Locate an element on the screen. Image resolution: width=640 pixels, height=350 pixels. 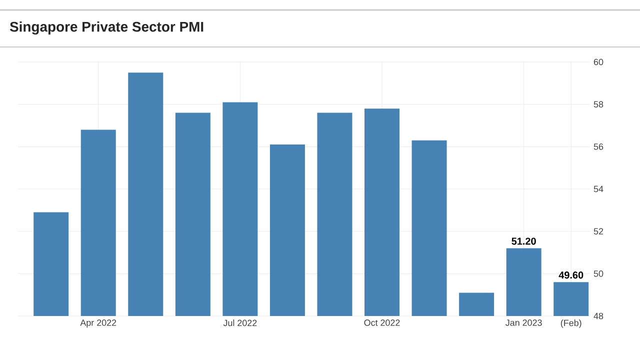
y-tick-label: 56 is located at coordinates (599, 146).